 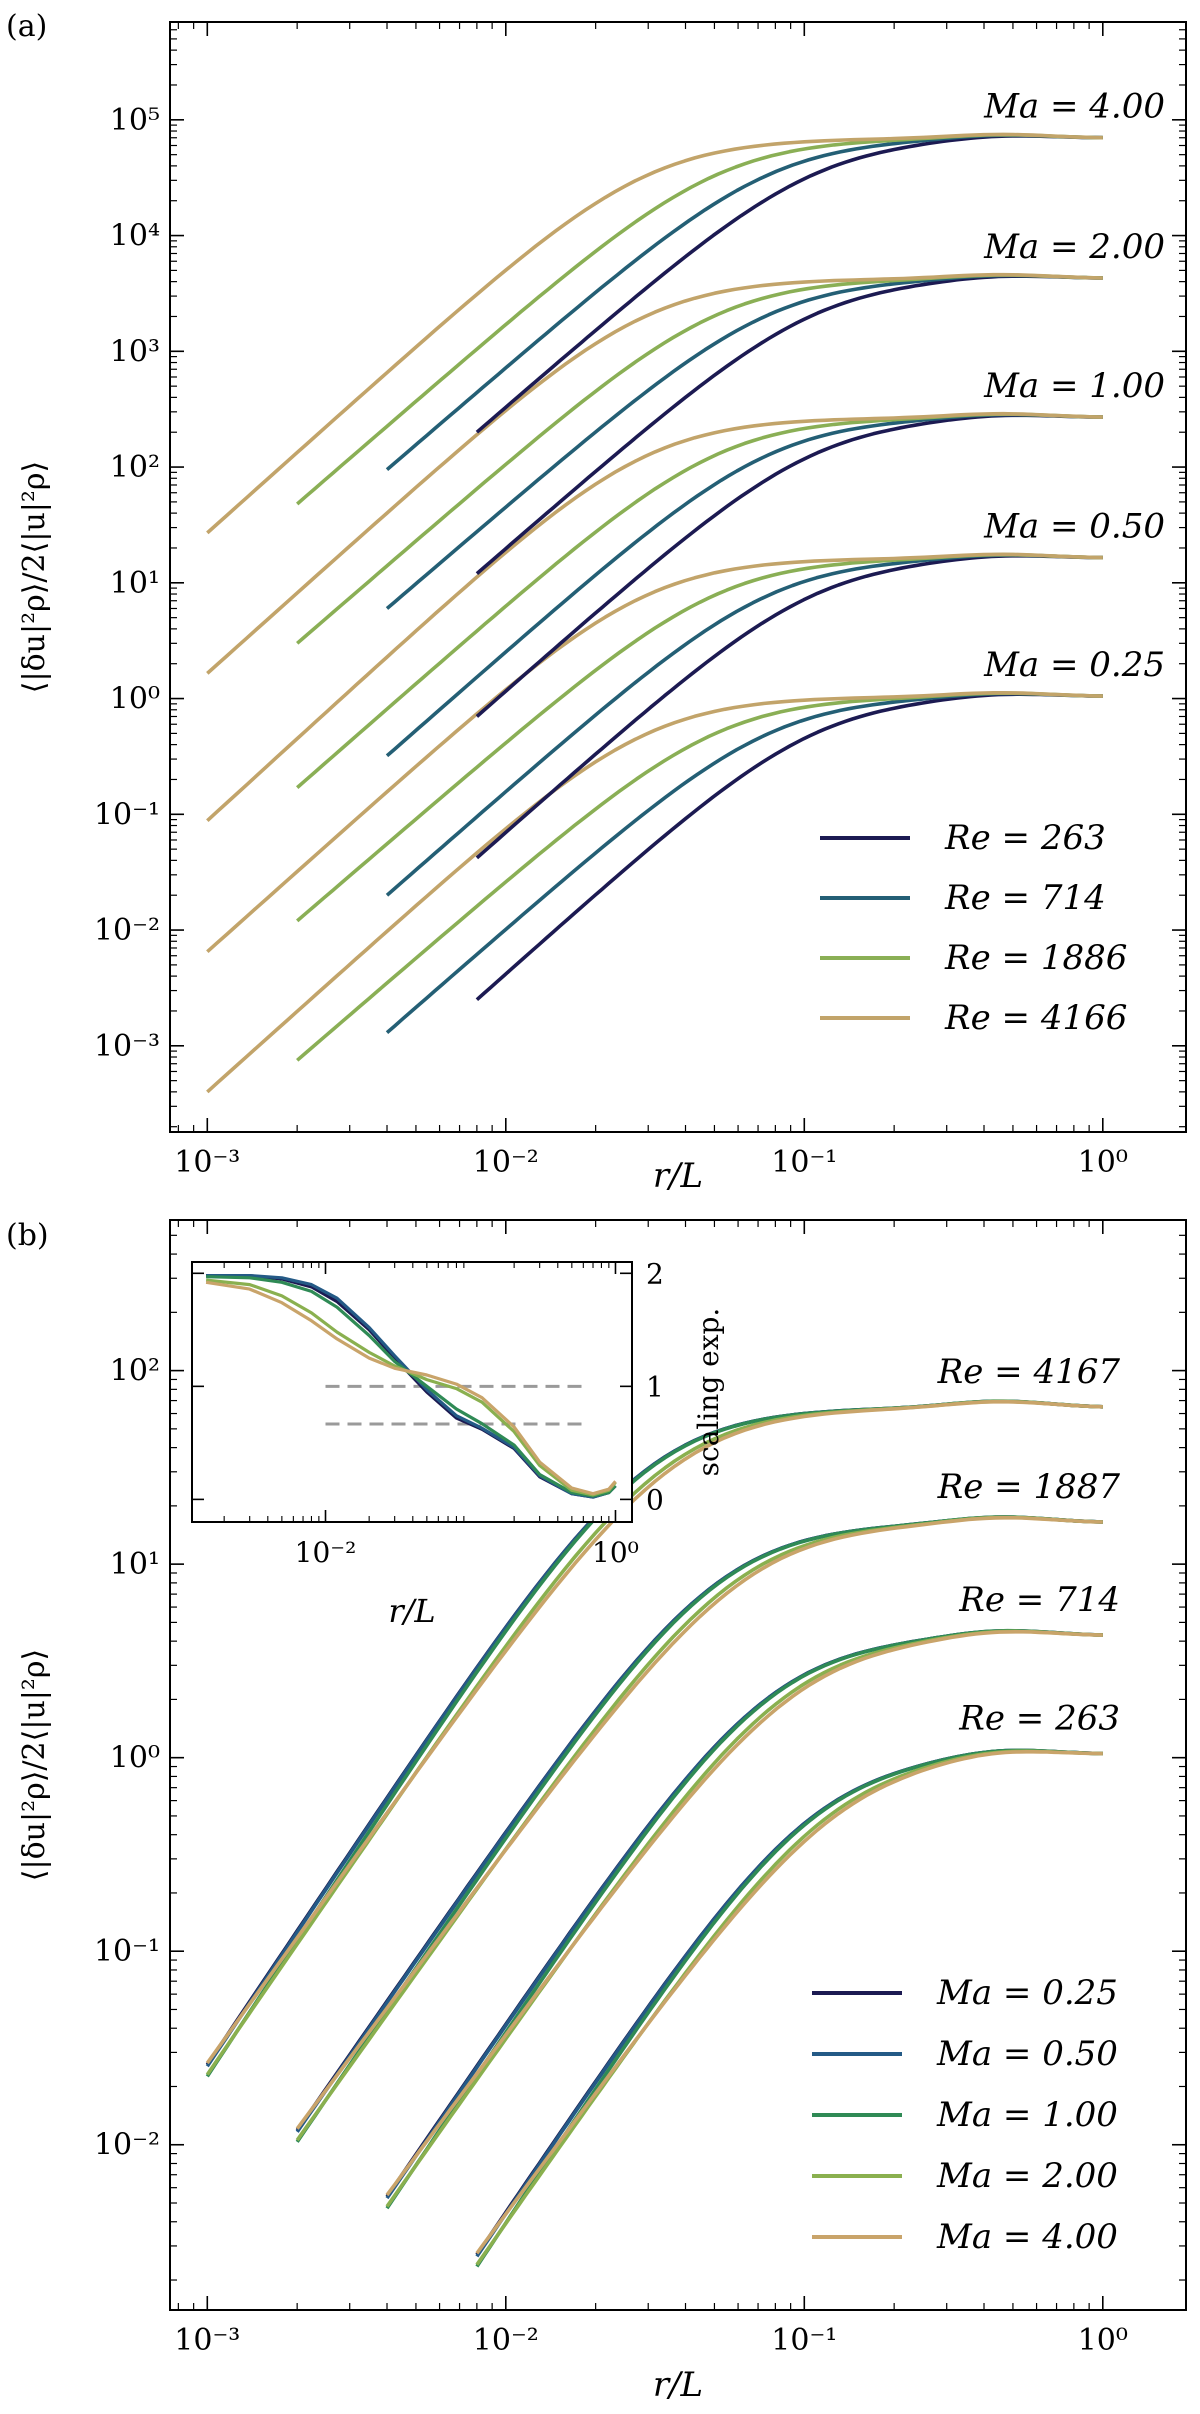 What do you see at coordinates (127, 1046) in the screenshot?
I see `panel-a-ytick-label: 10⁻³` at bounding box center [127, 1046].